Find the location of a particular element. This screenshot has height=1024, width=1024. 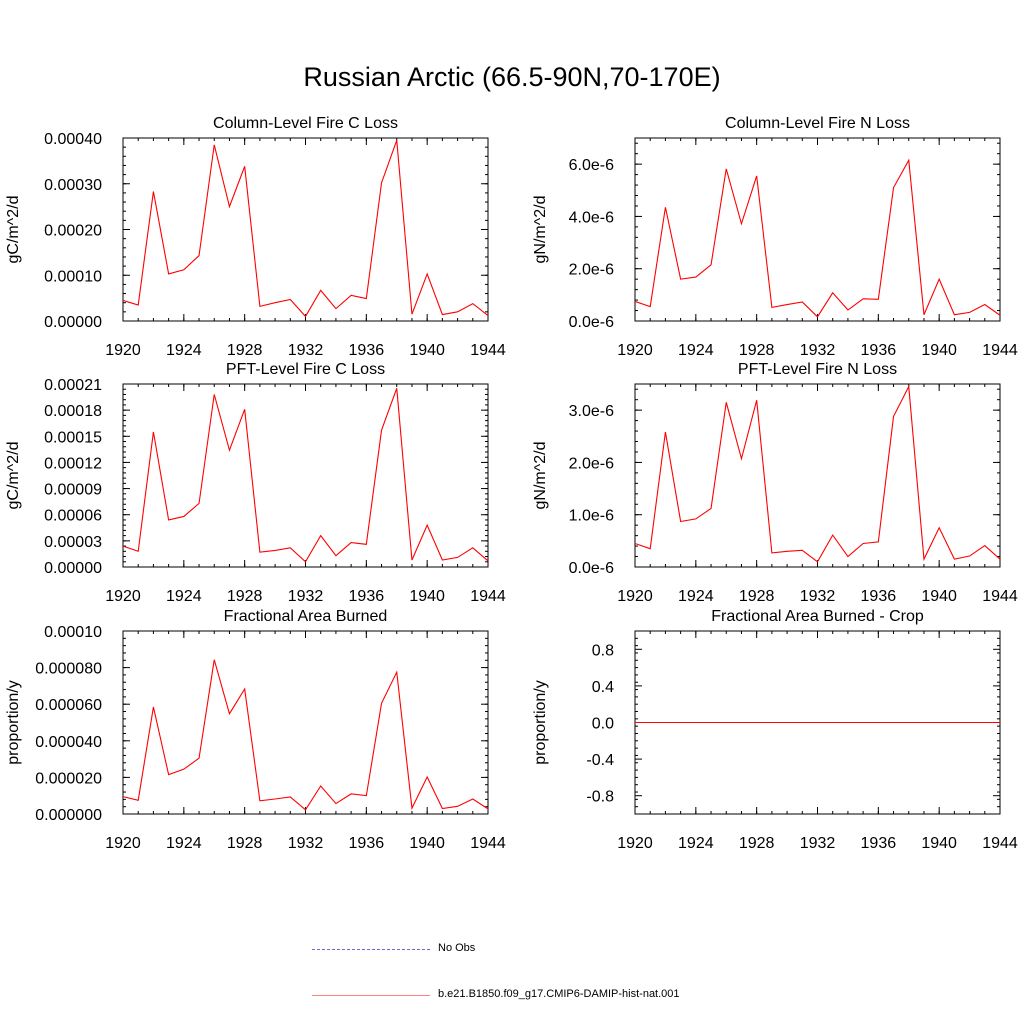

y-tick-label: 0.00020 is located at coordinates (73, 231).